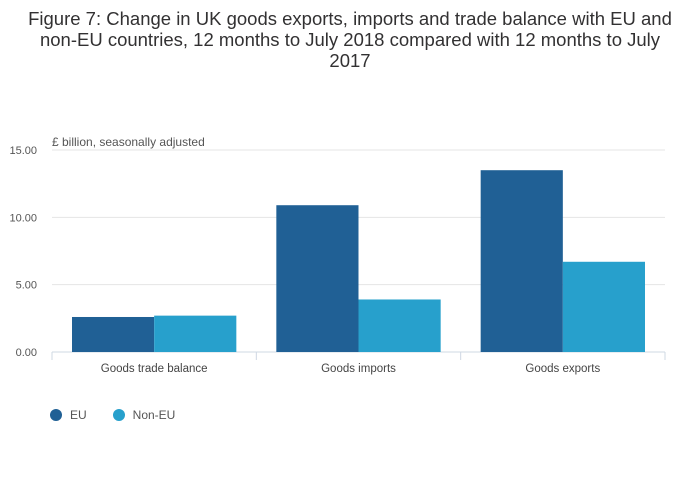  I want to click on legend: EU Non-EU, so click(125, 415).